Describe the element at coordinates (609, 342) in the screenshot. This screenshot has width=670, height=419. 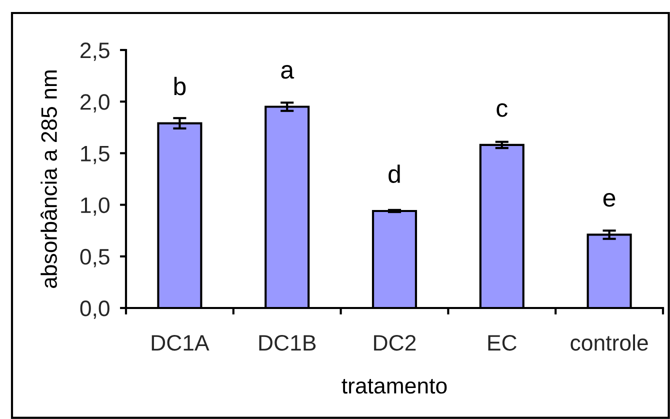
I see `x-tick-label: controle` at that location.